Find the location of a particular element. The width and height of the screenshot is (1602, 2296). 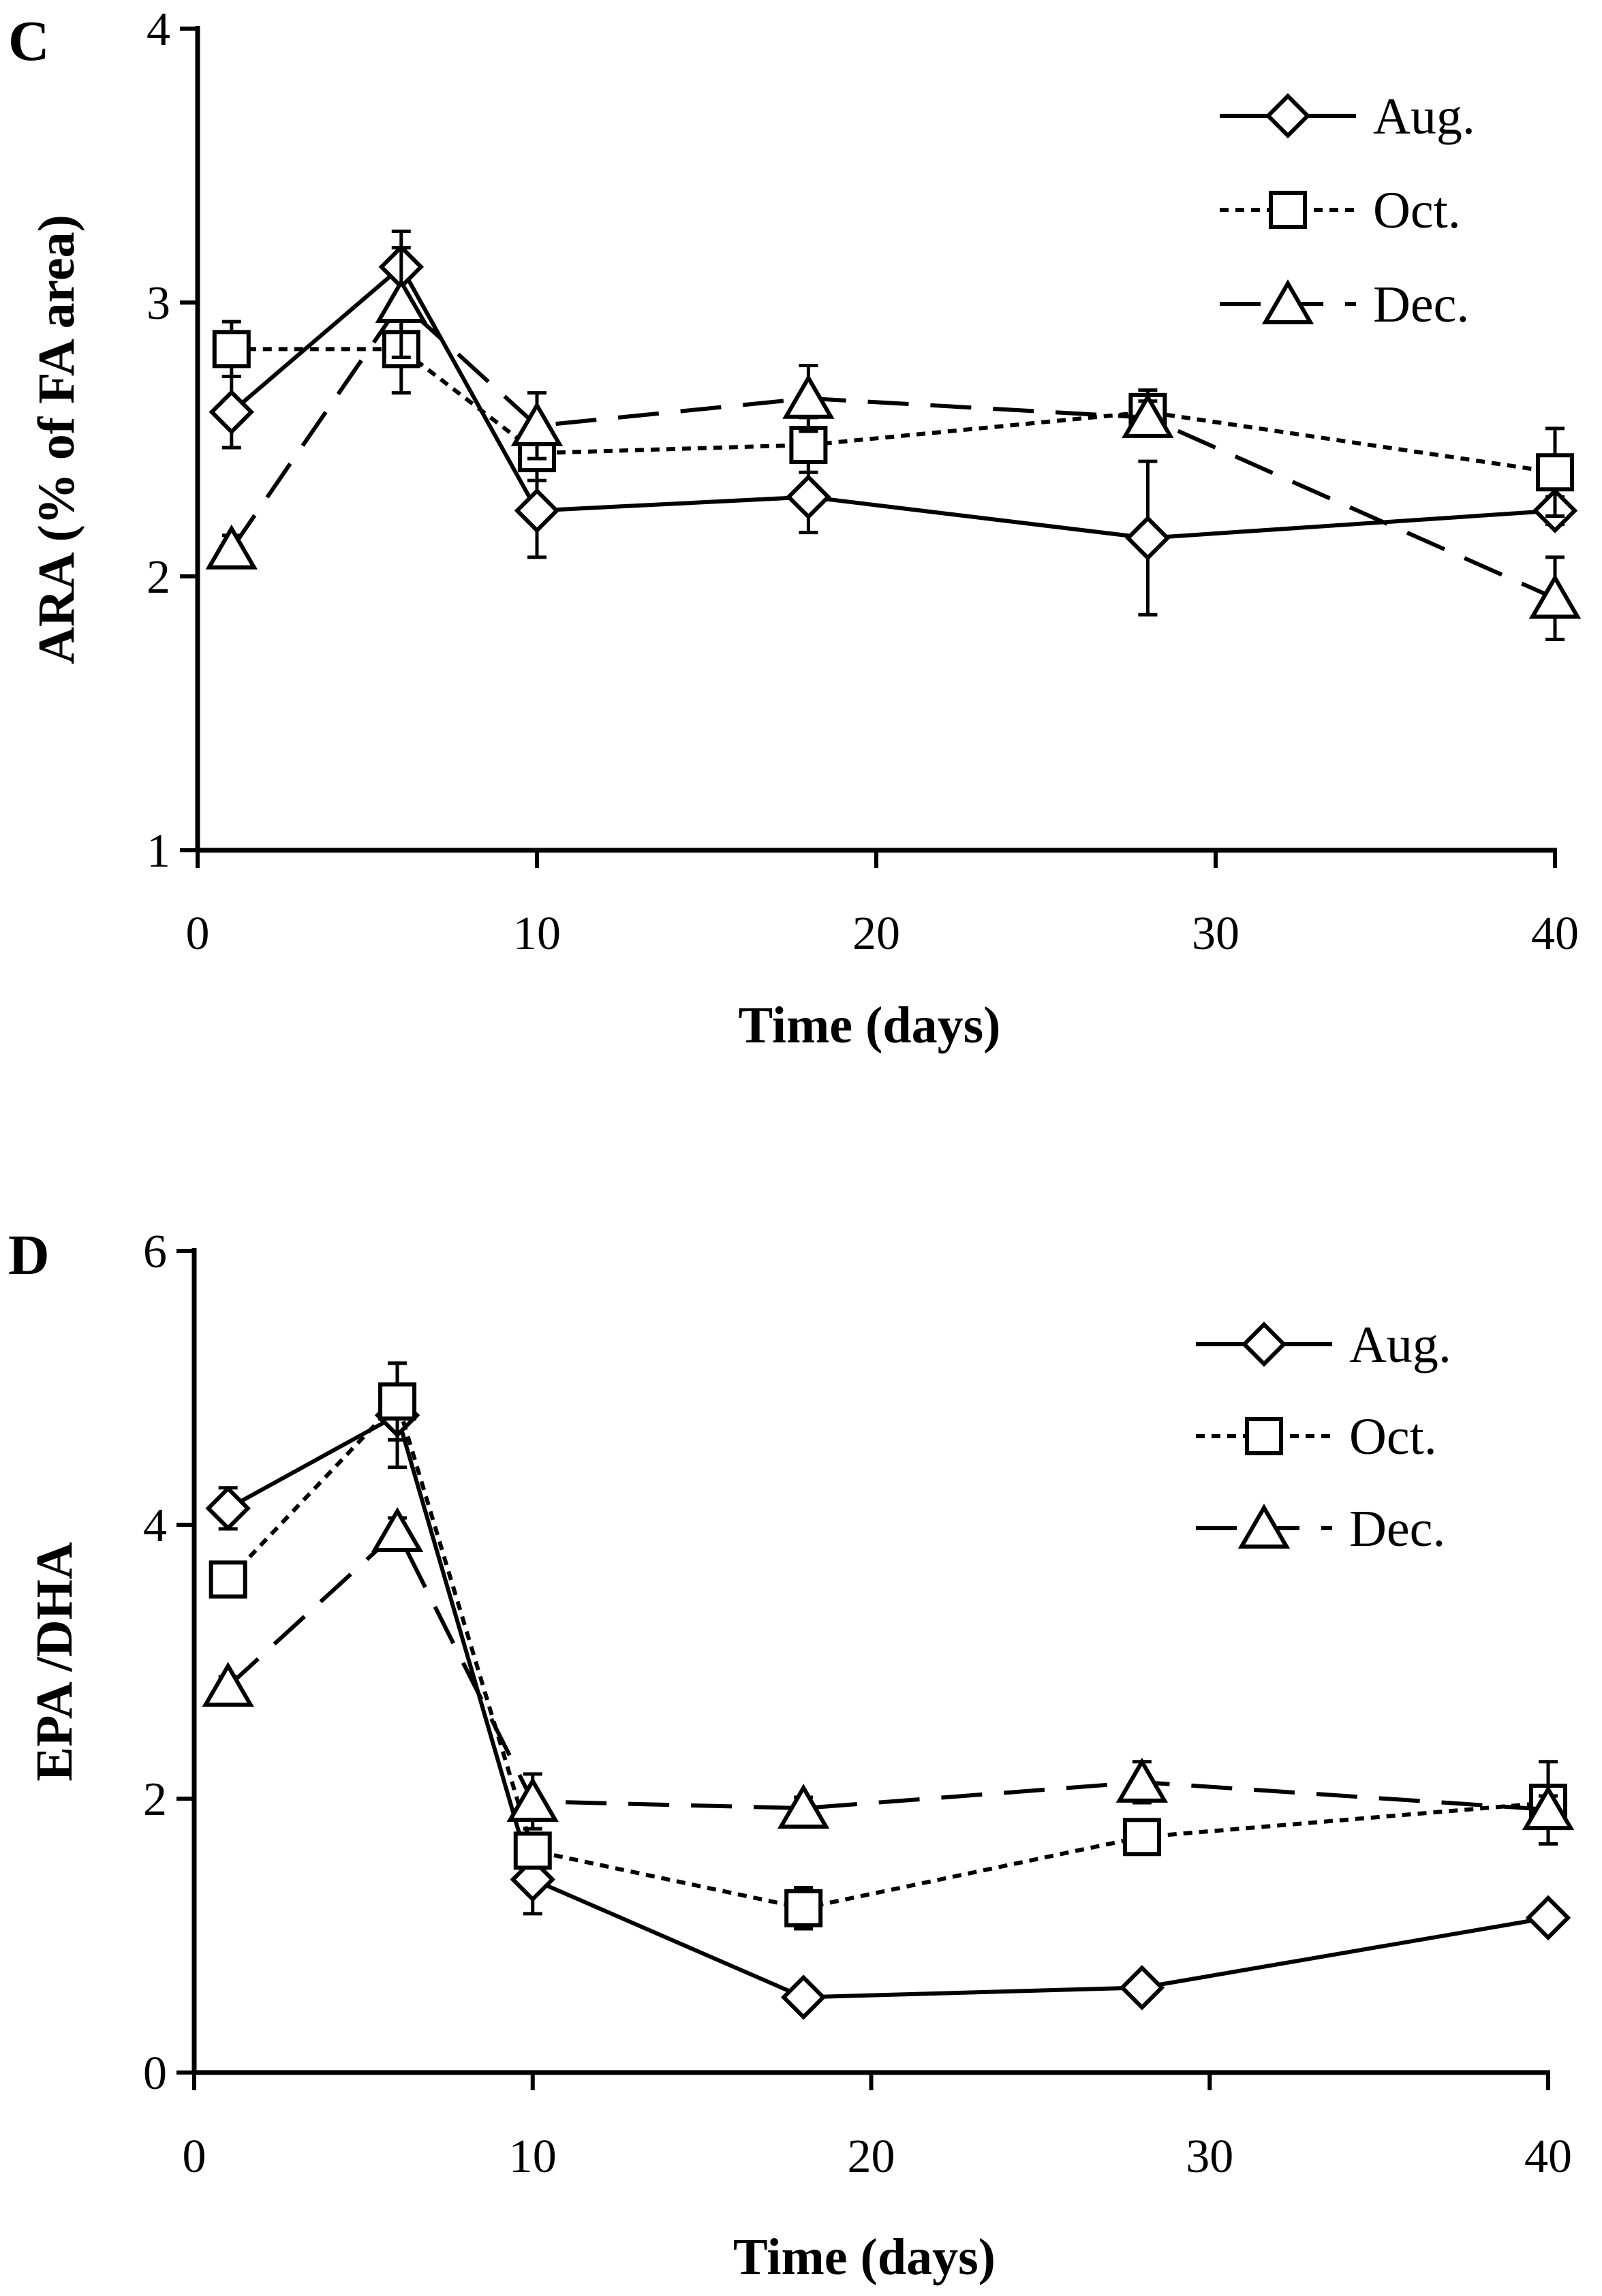

y-tick-label: 1 is located at coordinates (158, 852).